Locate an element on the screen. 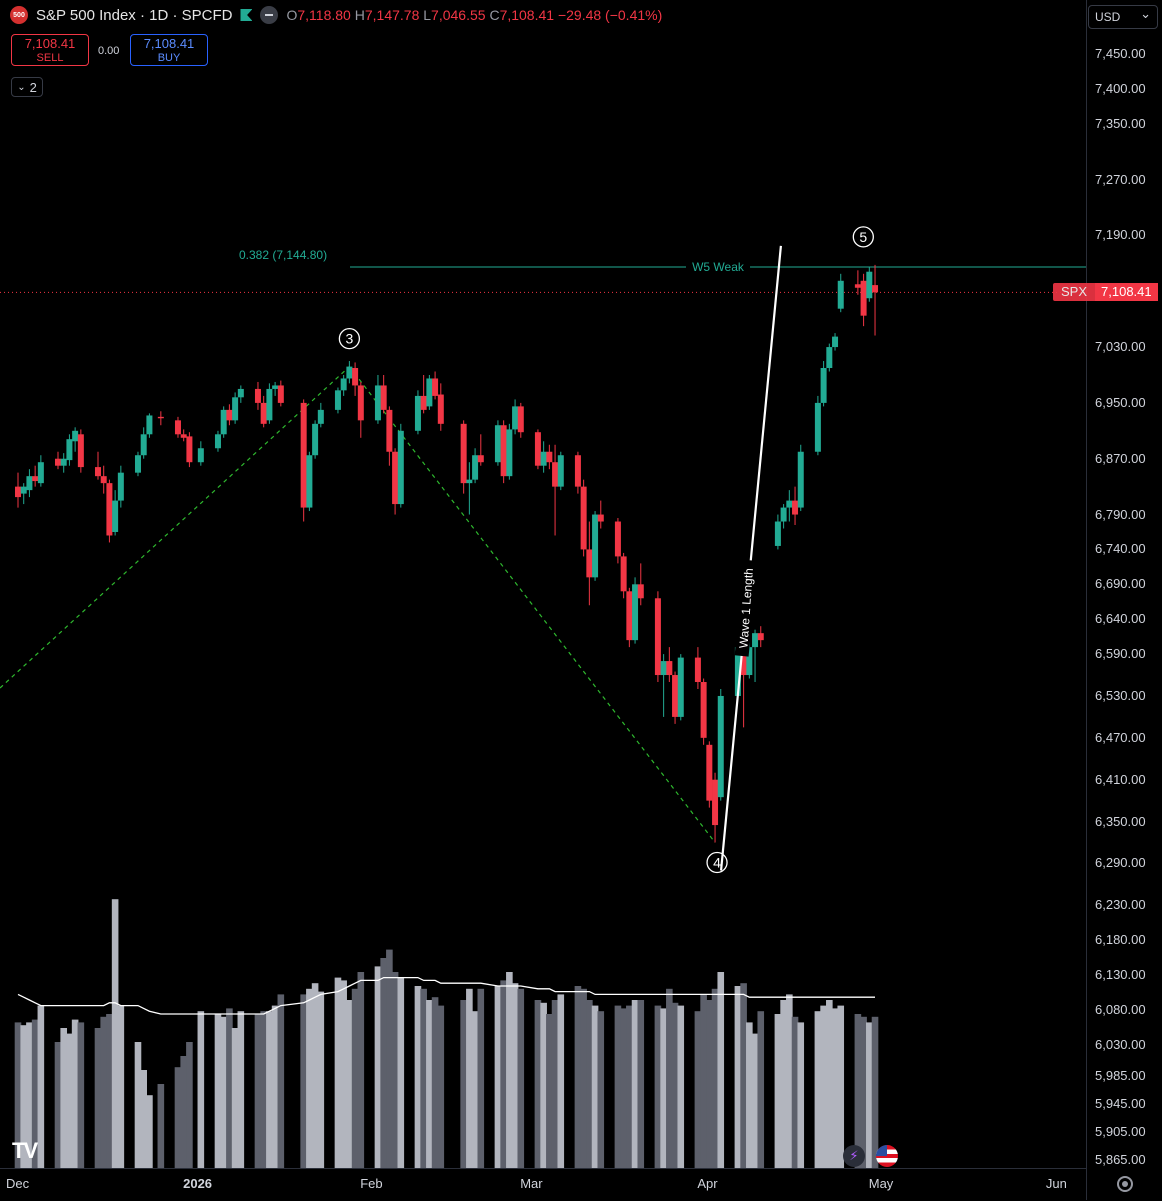 This screenshot has width=1162, height=1201. wave1-length-line is located at coordinates (750, 558).